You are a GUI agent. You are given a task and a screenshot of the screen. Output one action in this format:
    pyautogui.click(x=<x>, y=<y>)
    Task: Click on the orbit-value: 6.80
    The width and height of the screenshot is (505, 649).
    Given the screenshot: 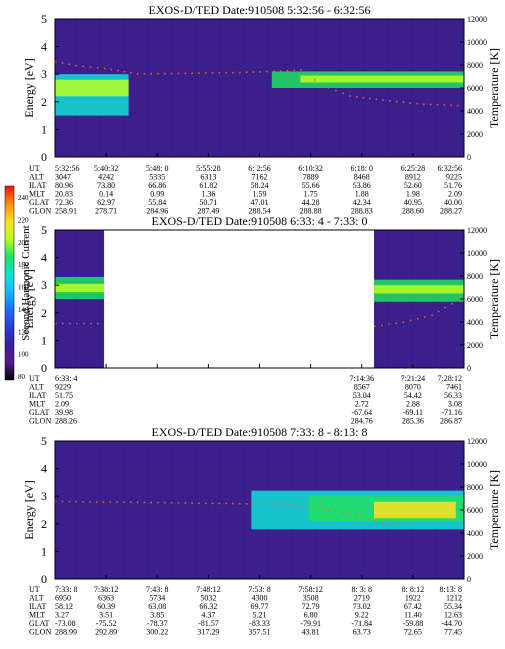 What is the action you would take?
    pyautogui.click(x=311, y=615)
    